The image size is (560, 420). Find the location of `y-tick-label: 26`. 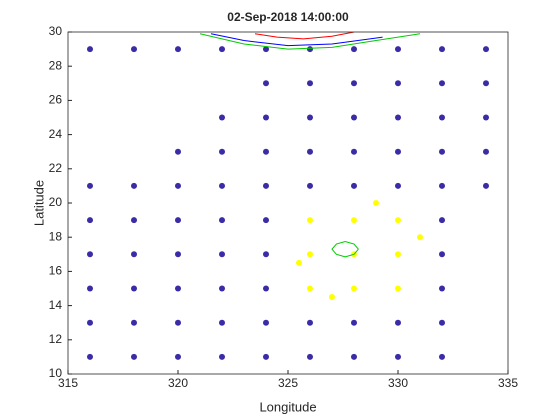

y-tick-label: 26 is located at coordinates (56, 100).